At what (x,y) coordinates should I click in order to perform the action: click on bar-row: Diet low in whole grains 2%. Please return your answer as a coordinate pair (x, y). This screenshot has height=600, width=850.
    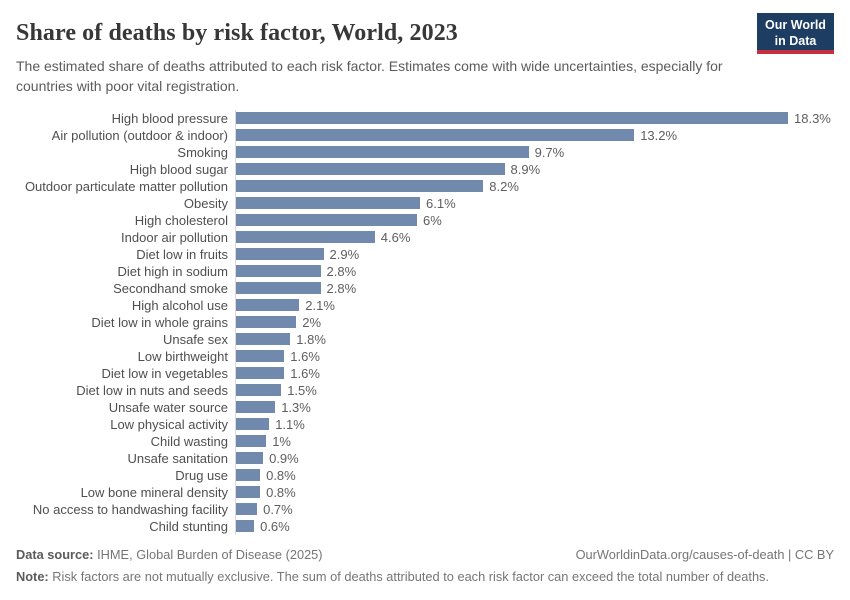
    Looking at the image, I should click on (425, 322).